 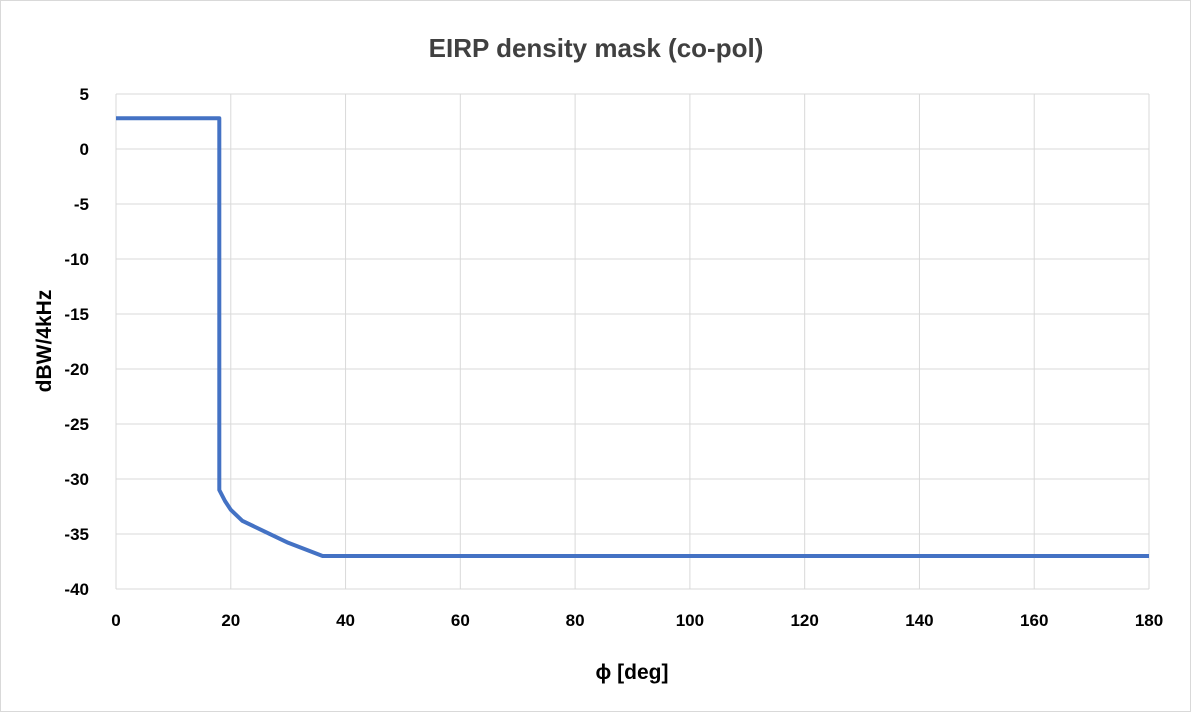 What do you see at coordinates (76, 369) in the screenshot?
I see `y-tick-label: -20` at bounding box center [76, 369].